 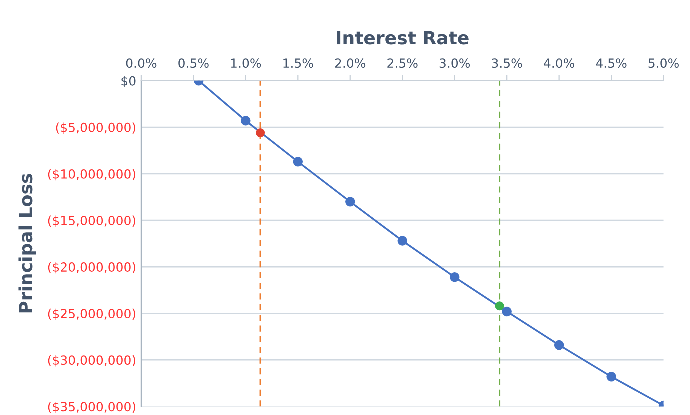 I want to click on x-tick-label: 5.0%, so click(x=663, y=63).